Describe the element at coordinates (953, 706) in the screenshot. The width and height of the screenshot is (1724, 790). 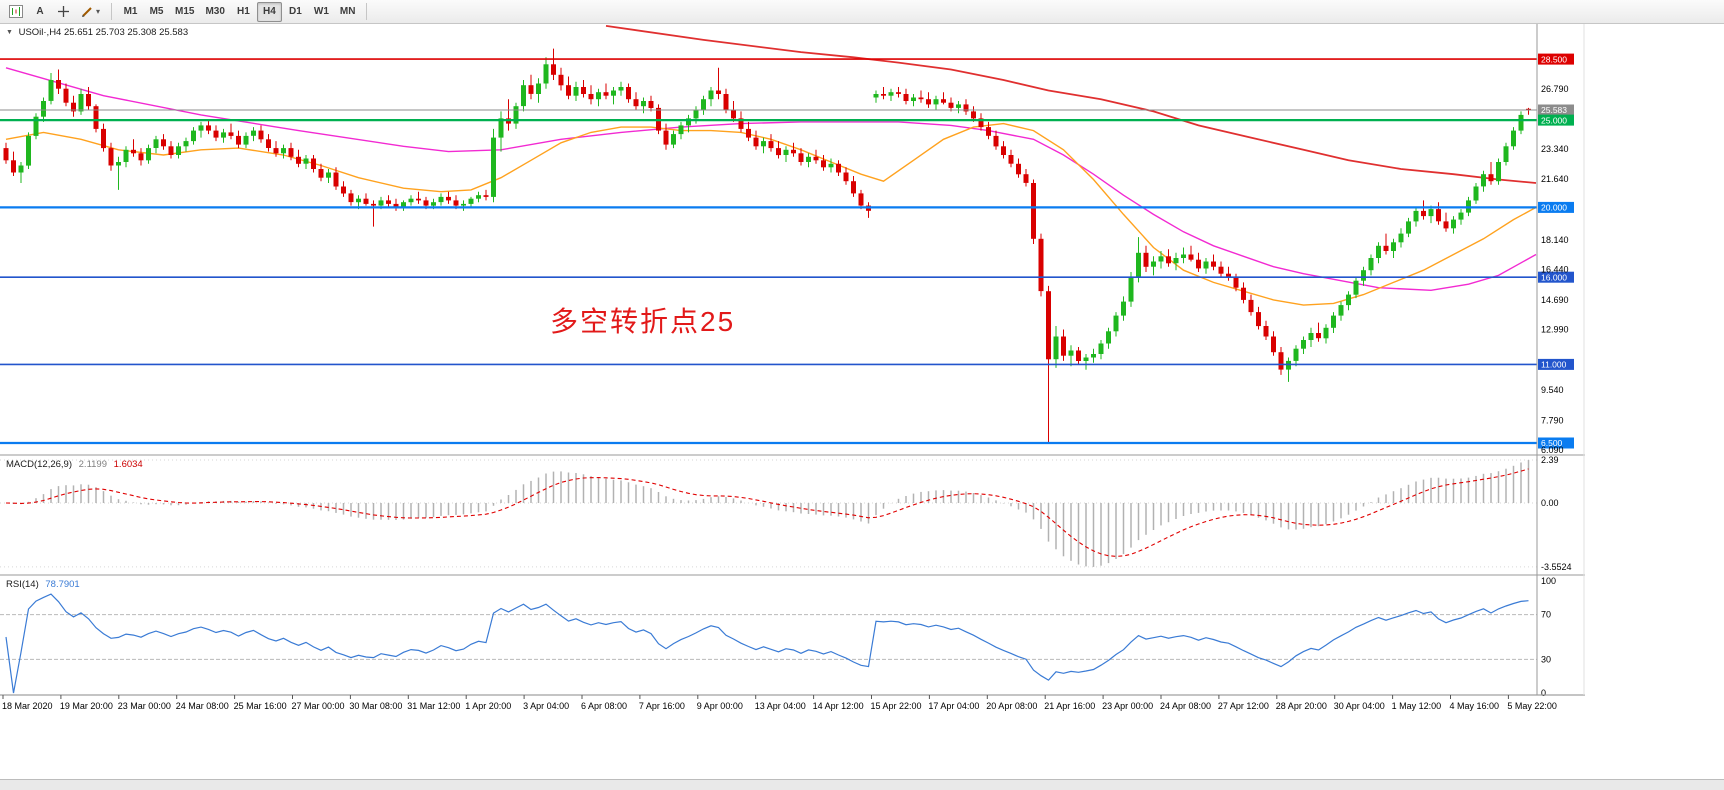
I see `svg-text: 17 Apr 04:00` at that location.